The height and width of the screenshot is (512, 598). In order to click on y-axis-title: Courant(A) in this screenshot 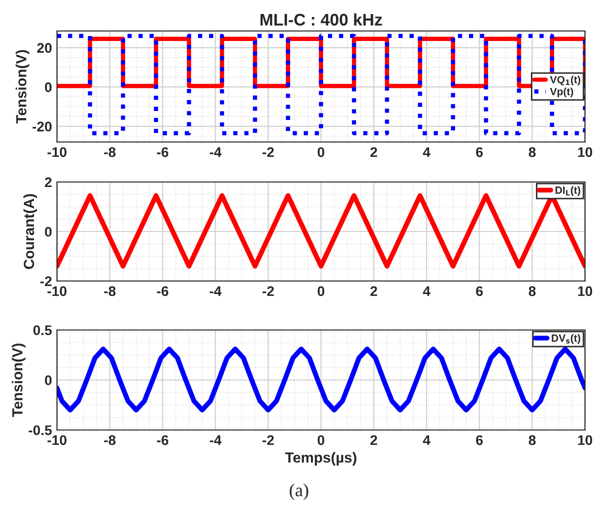, I will do `click(30, 231)`.